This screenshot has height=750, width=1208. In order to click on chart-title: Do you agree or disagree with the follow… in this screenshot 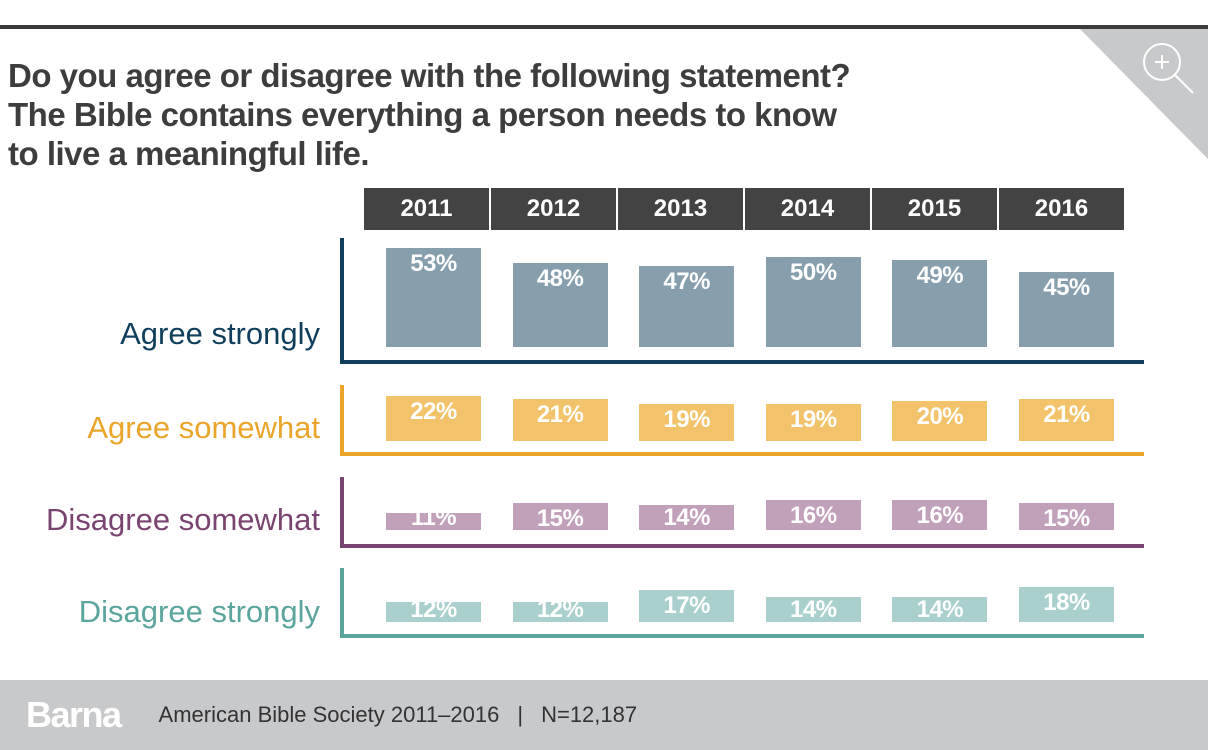, I will do `click(533, 114)`.